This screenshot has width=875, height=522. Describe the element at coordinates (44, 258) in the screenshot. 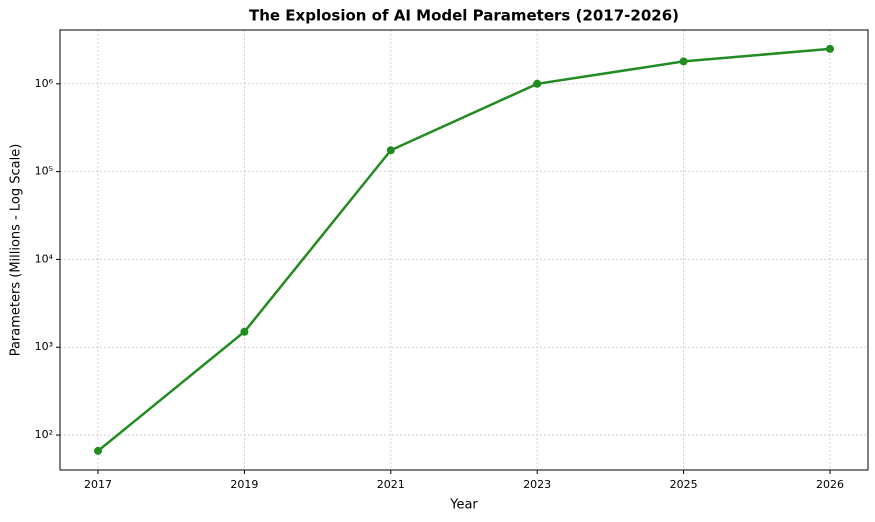

I see `y-tick-label: 10⁴` at that location.